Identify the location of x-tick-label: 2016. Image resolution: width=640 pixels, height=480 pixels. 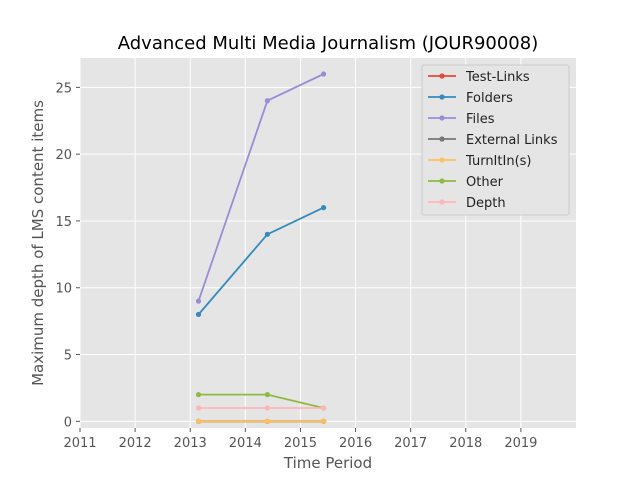
(355, 443).